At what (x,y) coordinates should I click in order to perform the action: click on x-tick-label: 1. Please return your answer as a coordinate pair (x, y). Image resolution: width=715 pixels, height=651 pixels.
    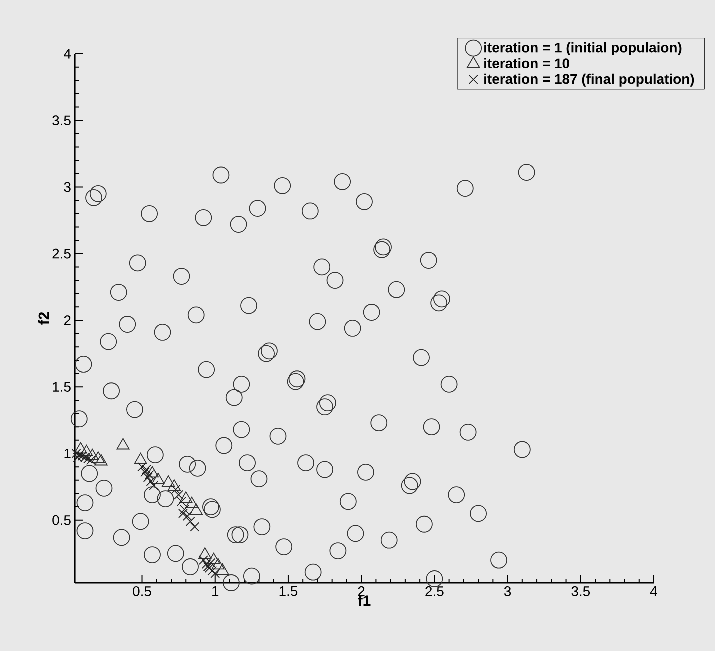
    Looking at the image, I should click on (215, 591).